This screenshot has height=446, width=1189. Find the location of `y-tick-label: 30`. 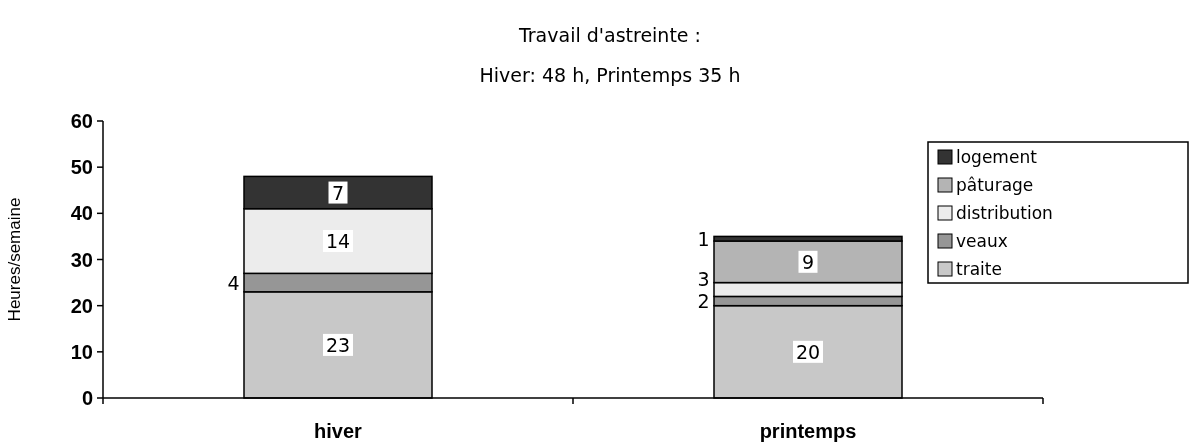

y-tick-label: 30 is located at coordinates (81, 259).